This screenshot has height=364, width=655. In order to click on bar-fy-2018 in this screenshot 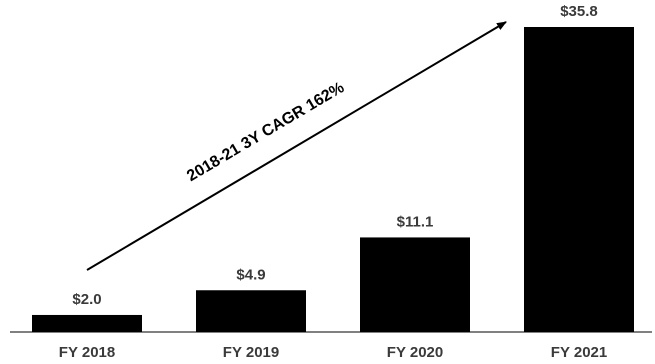, I will do `click(87, 323)`.